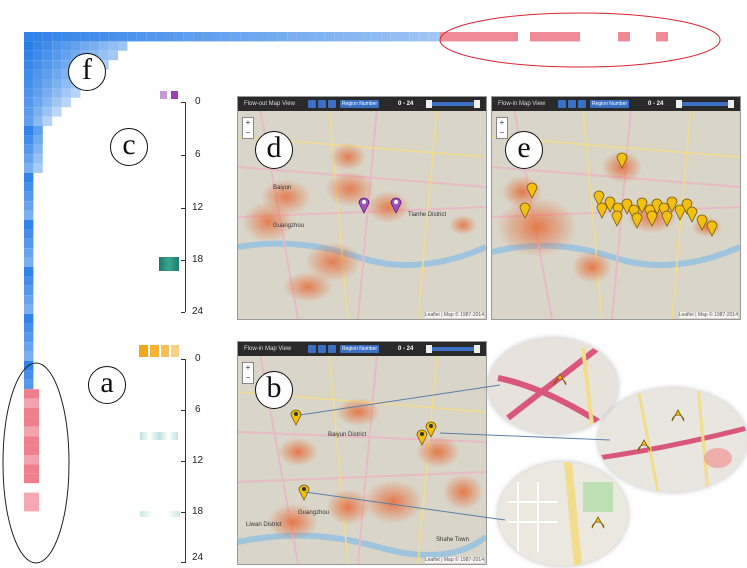 The height and width of the screenshot is (568, 747). Describe the element at coordinates (198, 511) in the screenshot. I see `axis-bottom-tick-label: 18` at that location.